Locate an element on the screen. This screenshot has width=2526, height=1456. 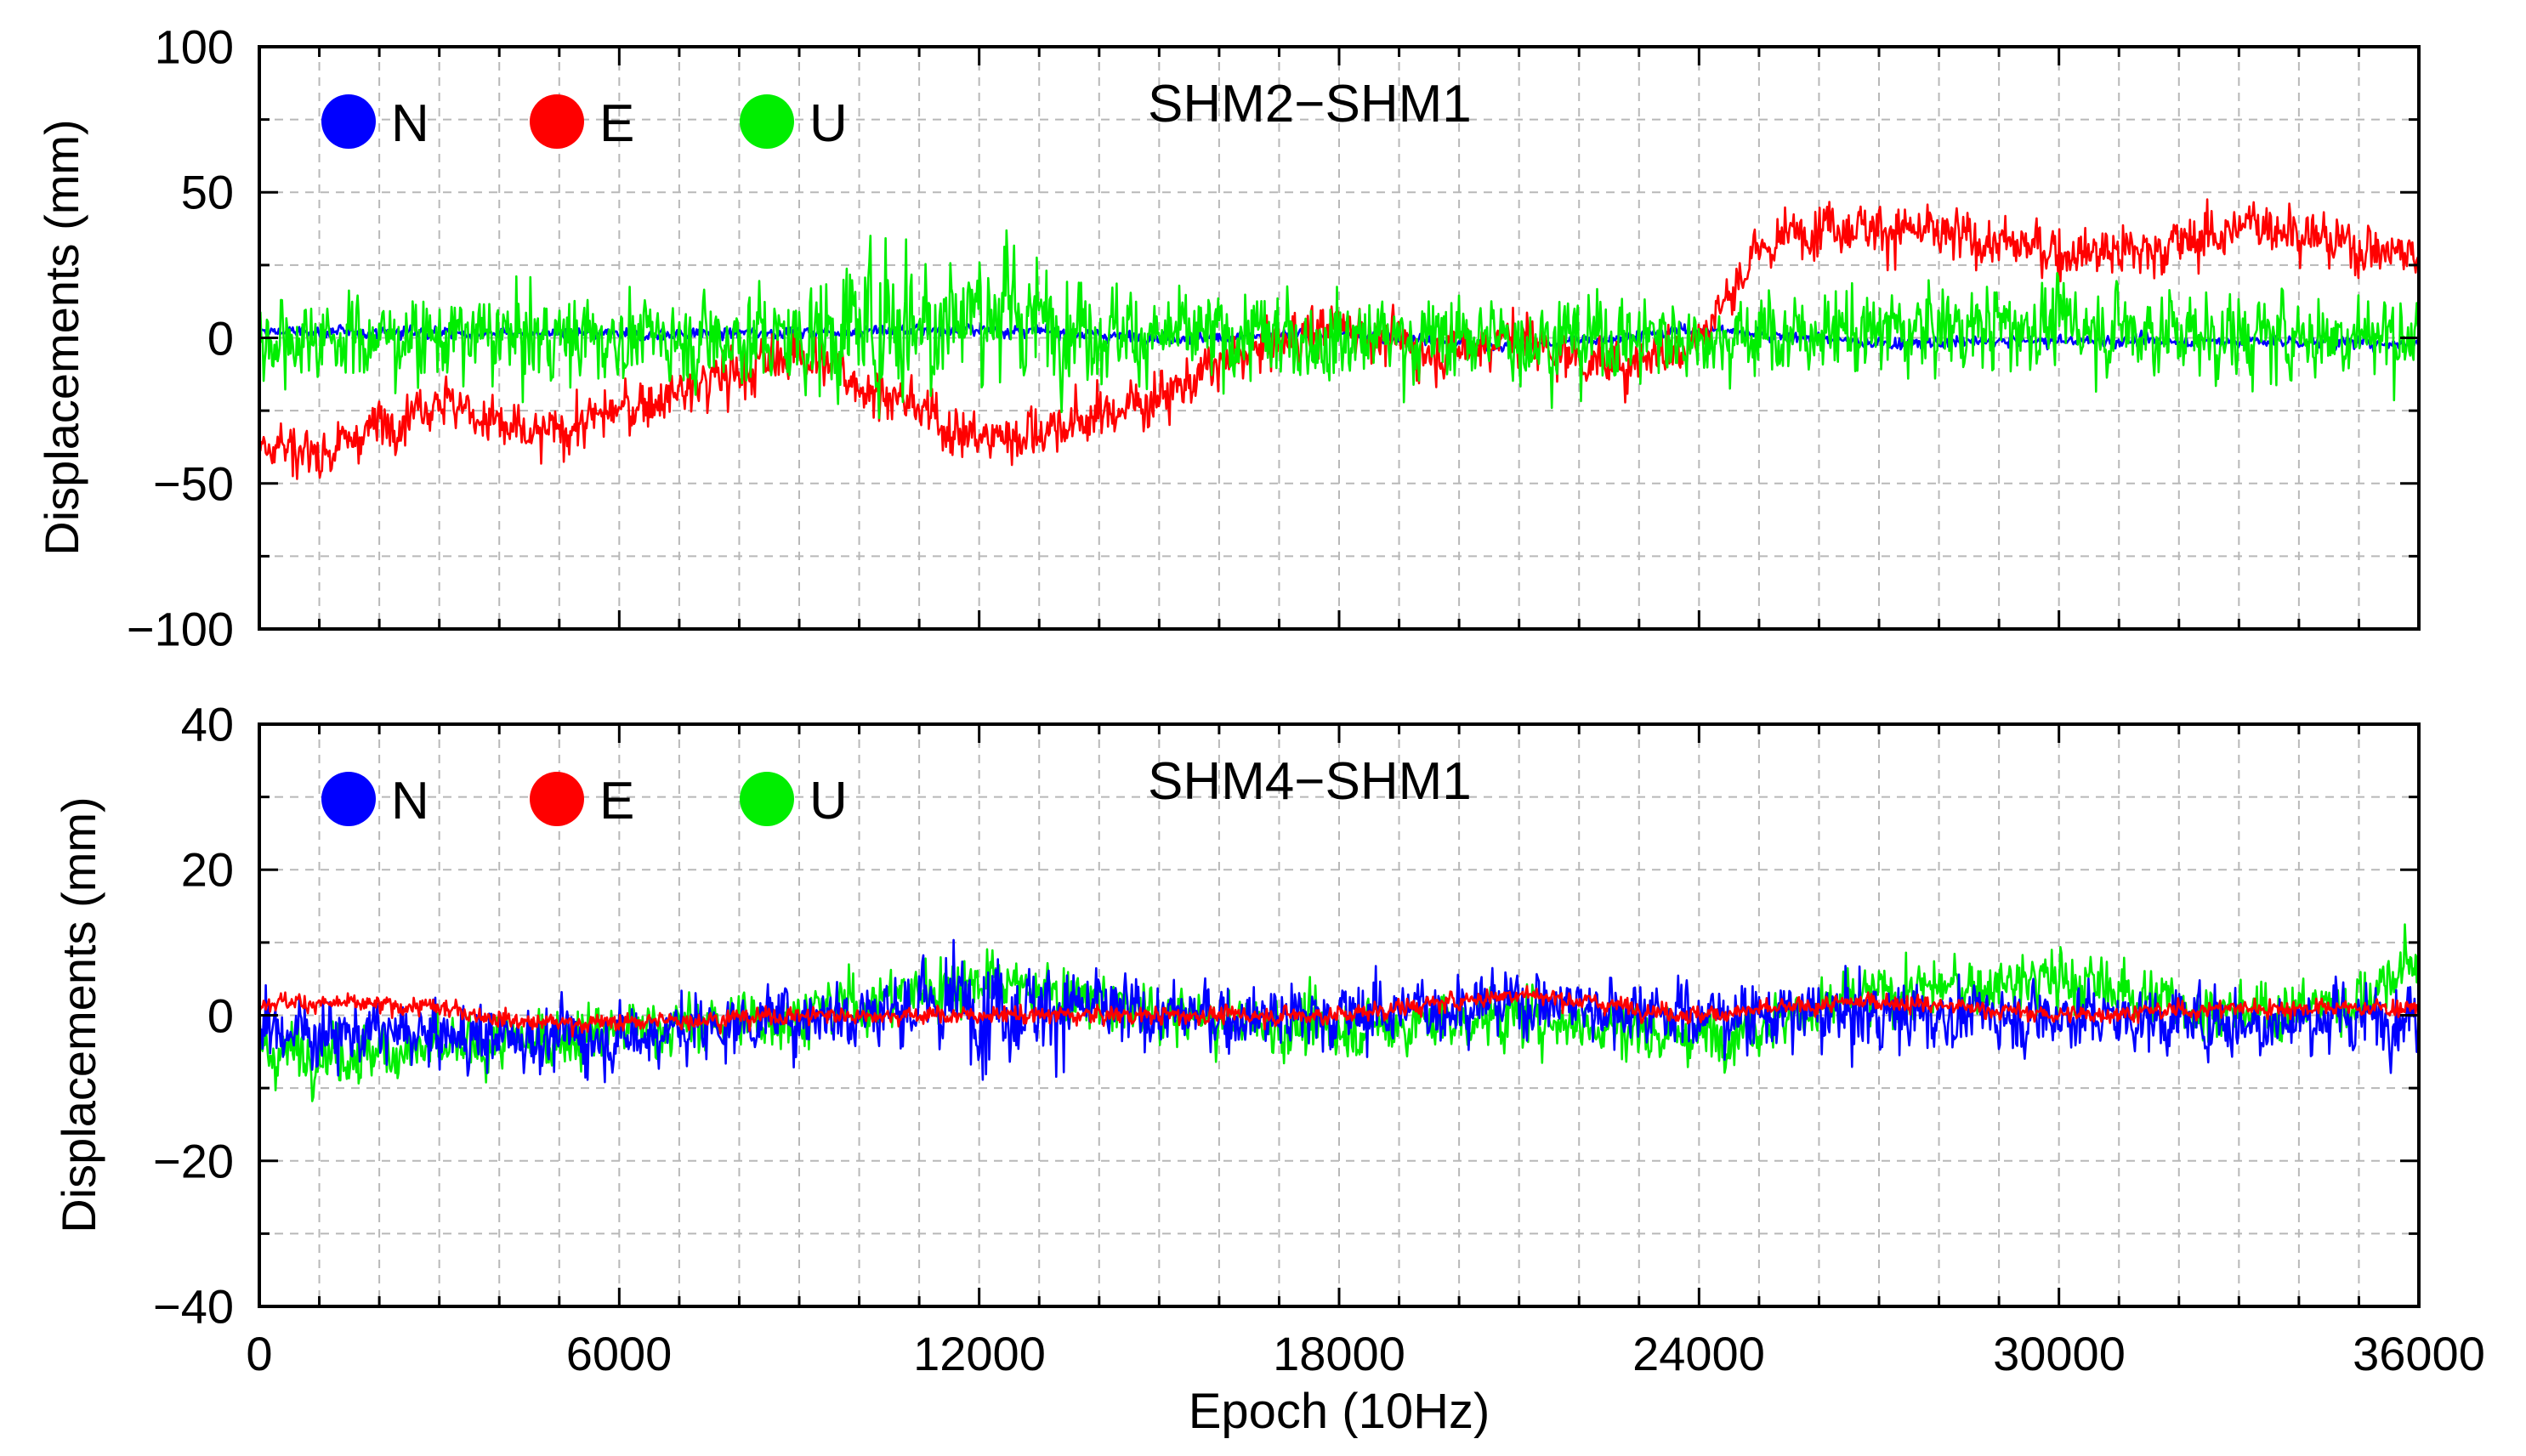
x-tick-label: 12000 is located at coordinates (979, 1353).